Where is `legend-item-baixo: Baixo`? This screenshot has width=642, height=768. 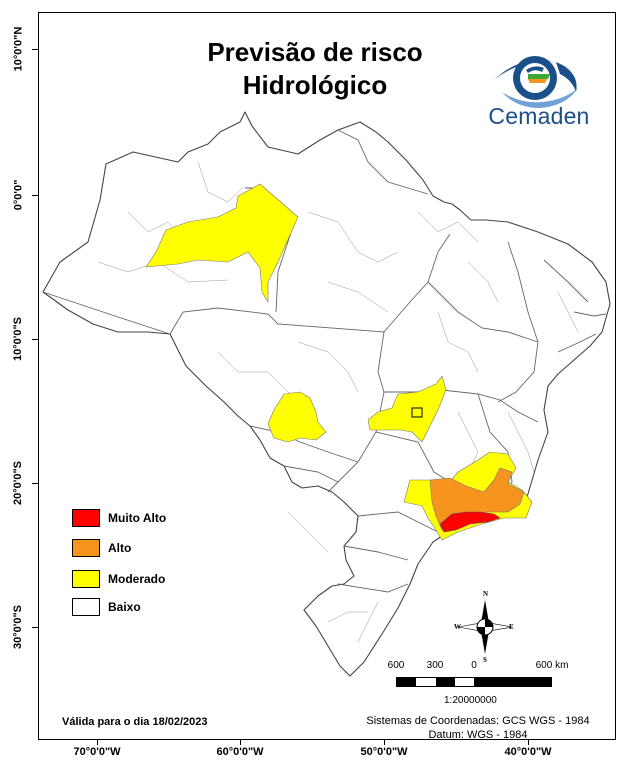
legend-item-baixo: Baixo is located at coordinates (106, 607).